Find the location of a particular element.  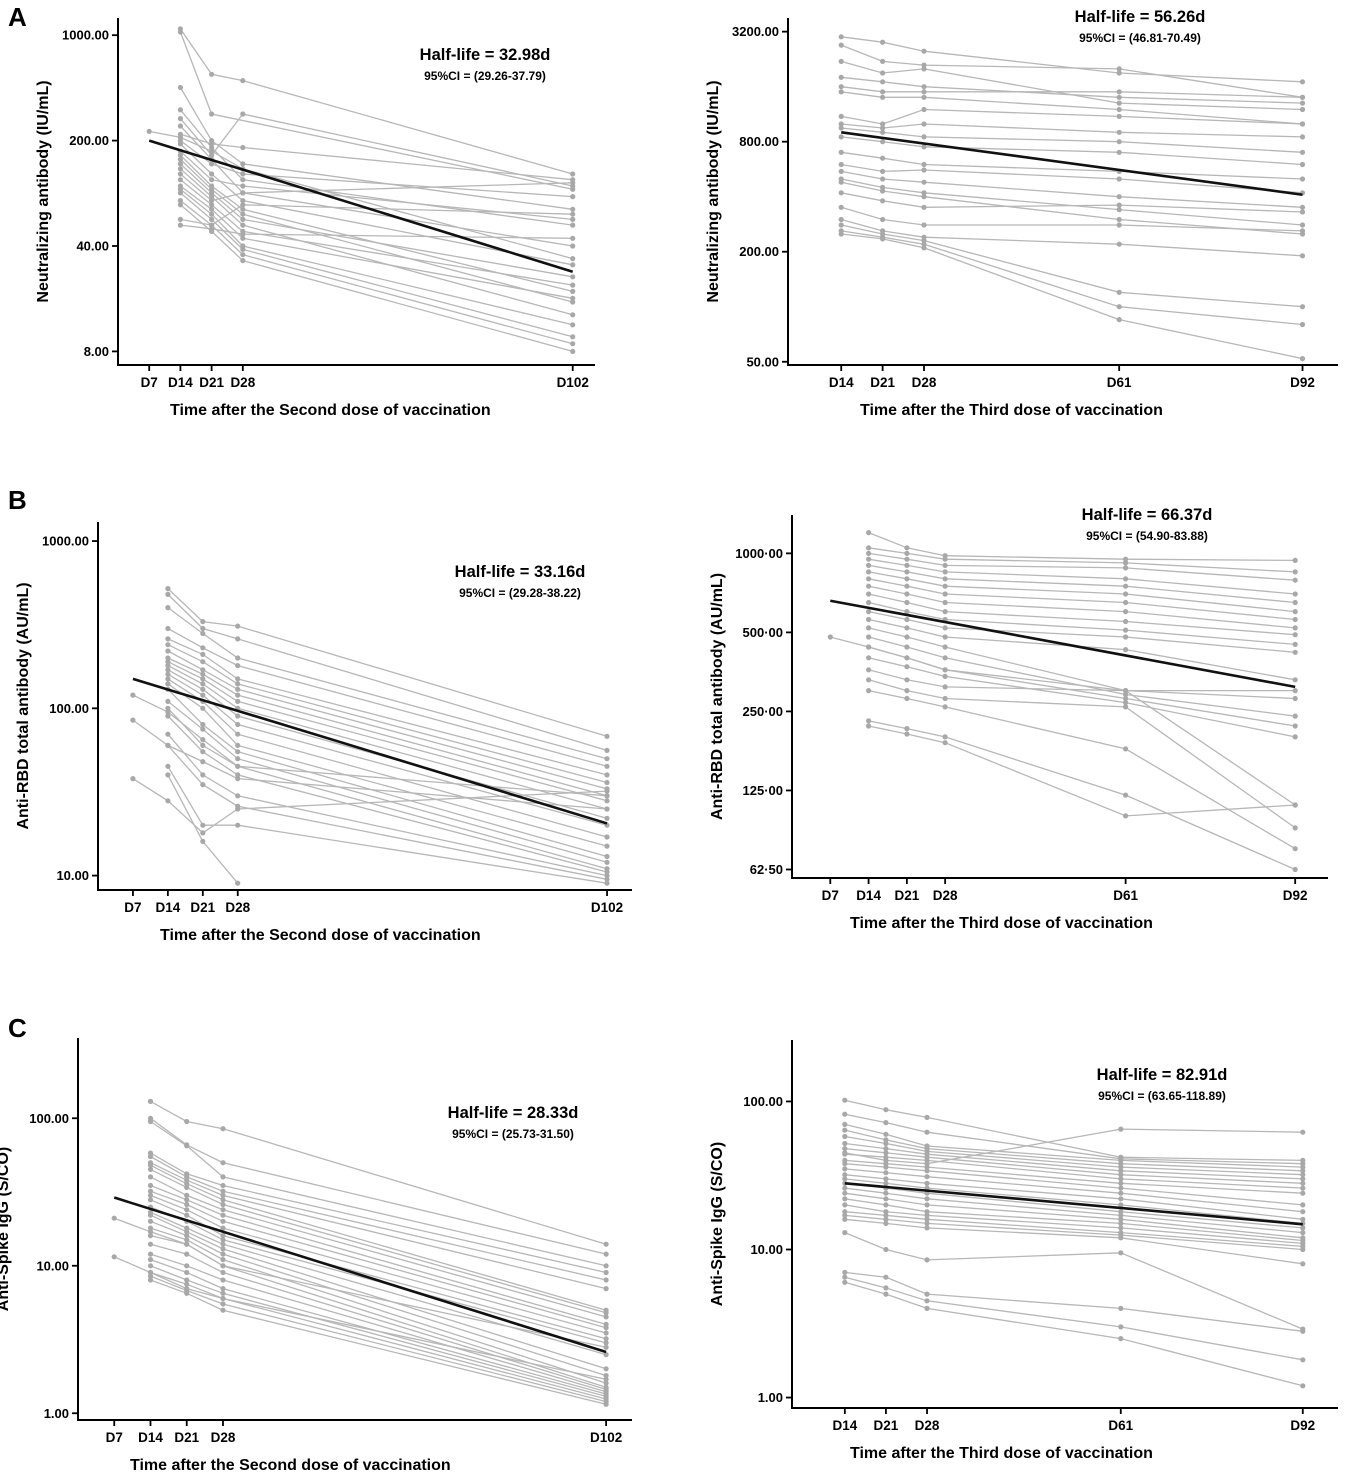

ci-label: 95%CI = (46.81-70.49) is located at coordinates (1140, 38).